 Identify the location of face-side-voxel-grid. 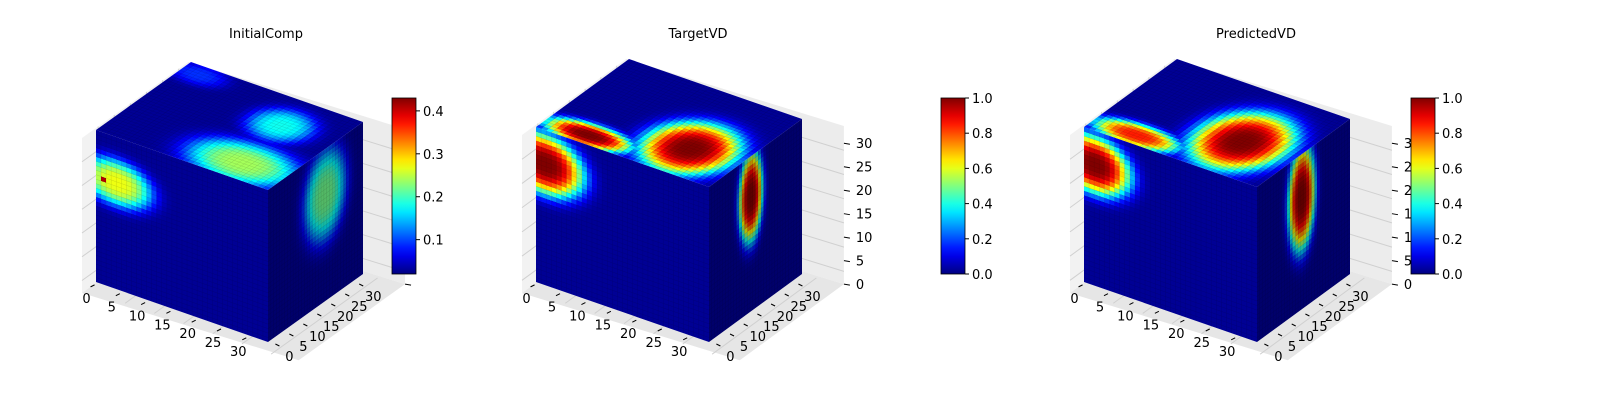
(1303, 230).